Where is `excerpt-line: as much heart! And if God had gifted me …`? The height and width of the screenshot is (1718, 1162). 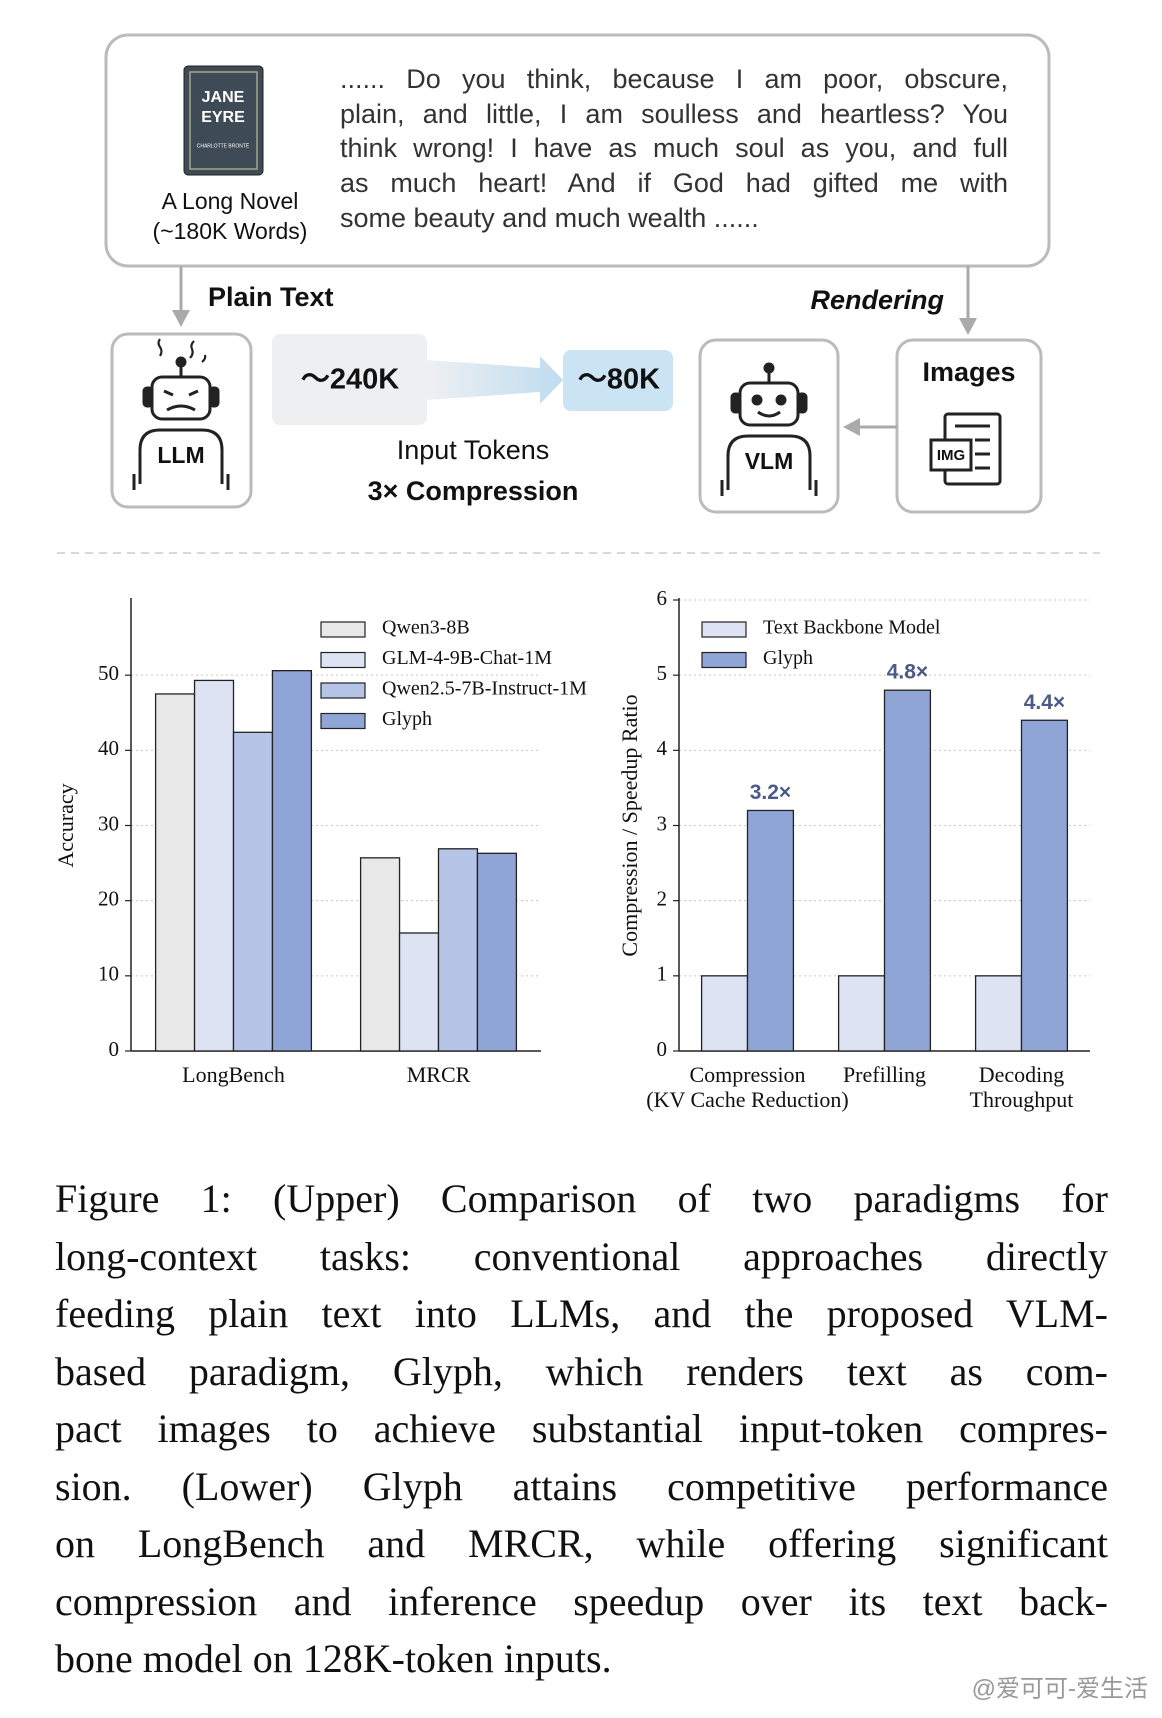
excerpt-line: as much heart! And if God had gifted me … is located at coordinates (674, 183).